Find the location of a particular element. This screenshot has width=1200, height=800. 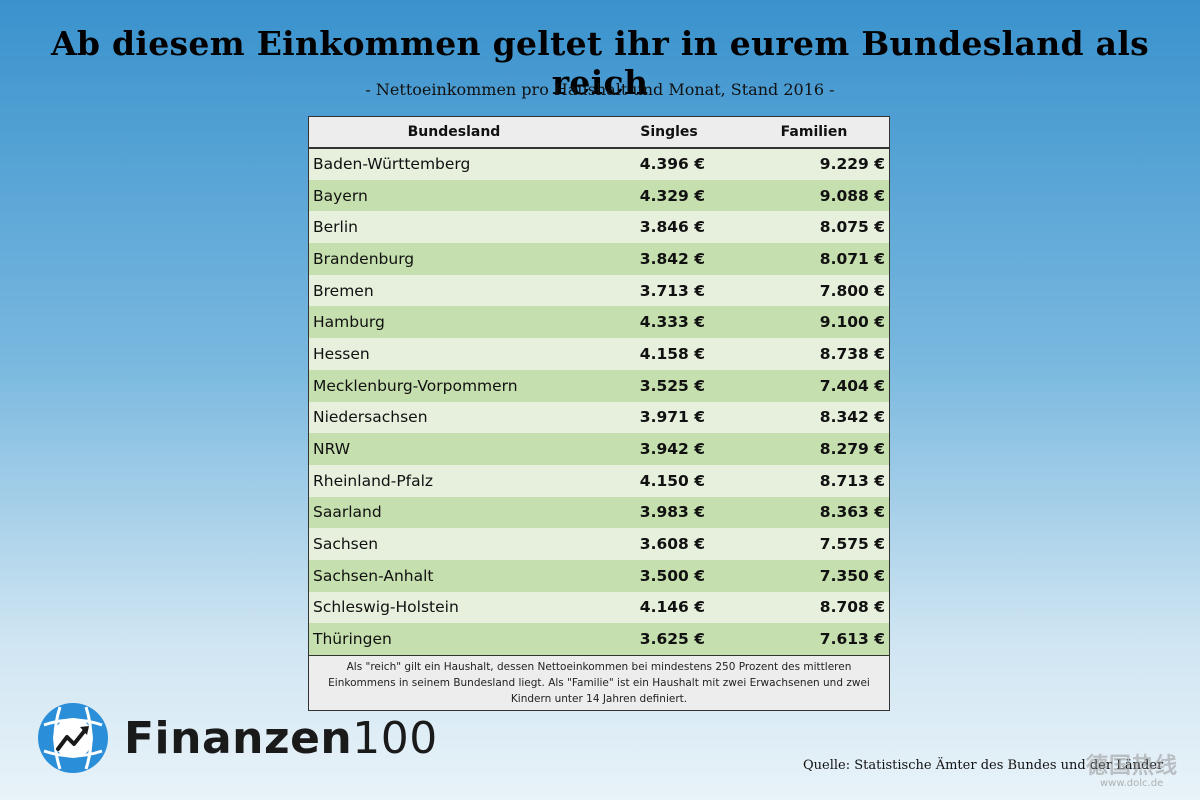

families-cell: 7.575 € is located at coordinates (852, 544).